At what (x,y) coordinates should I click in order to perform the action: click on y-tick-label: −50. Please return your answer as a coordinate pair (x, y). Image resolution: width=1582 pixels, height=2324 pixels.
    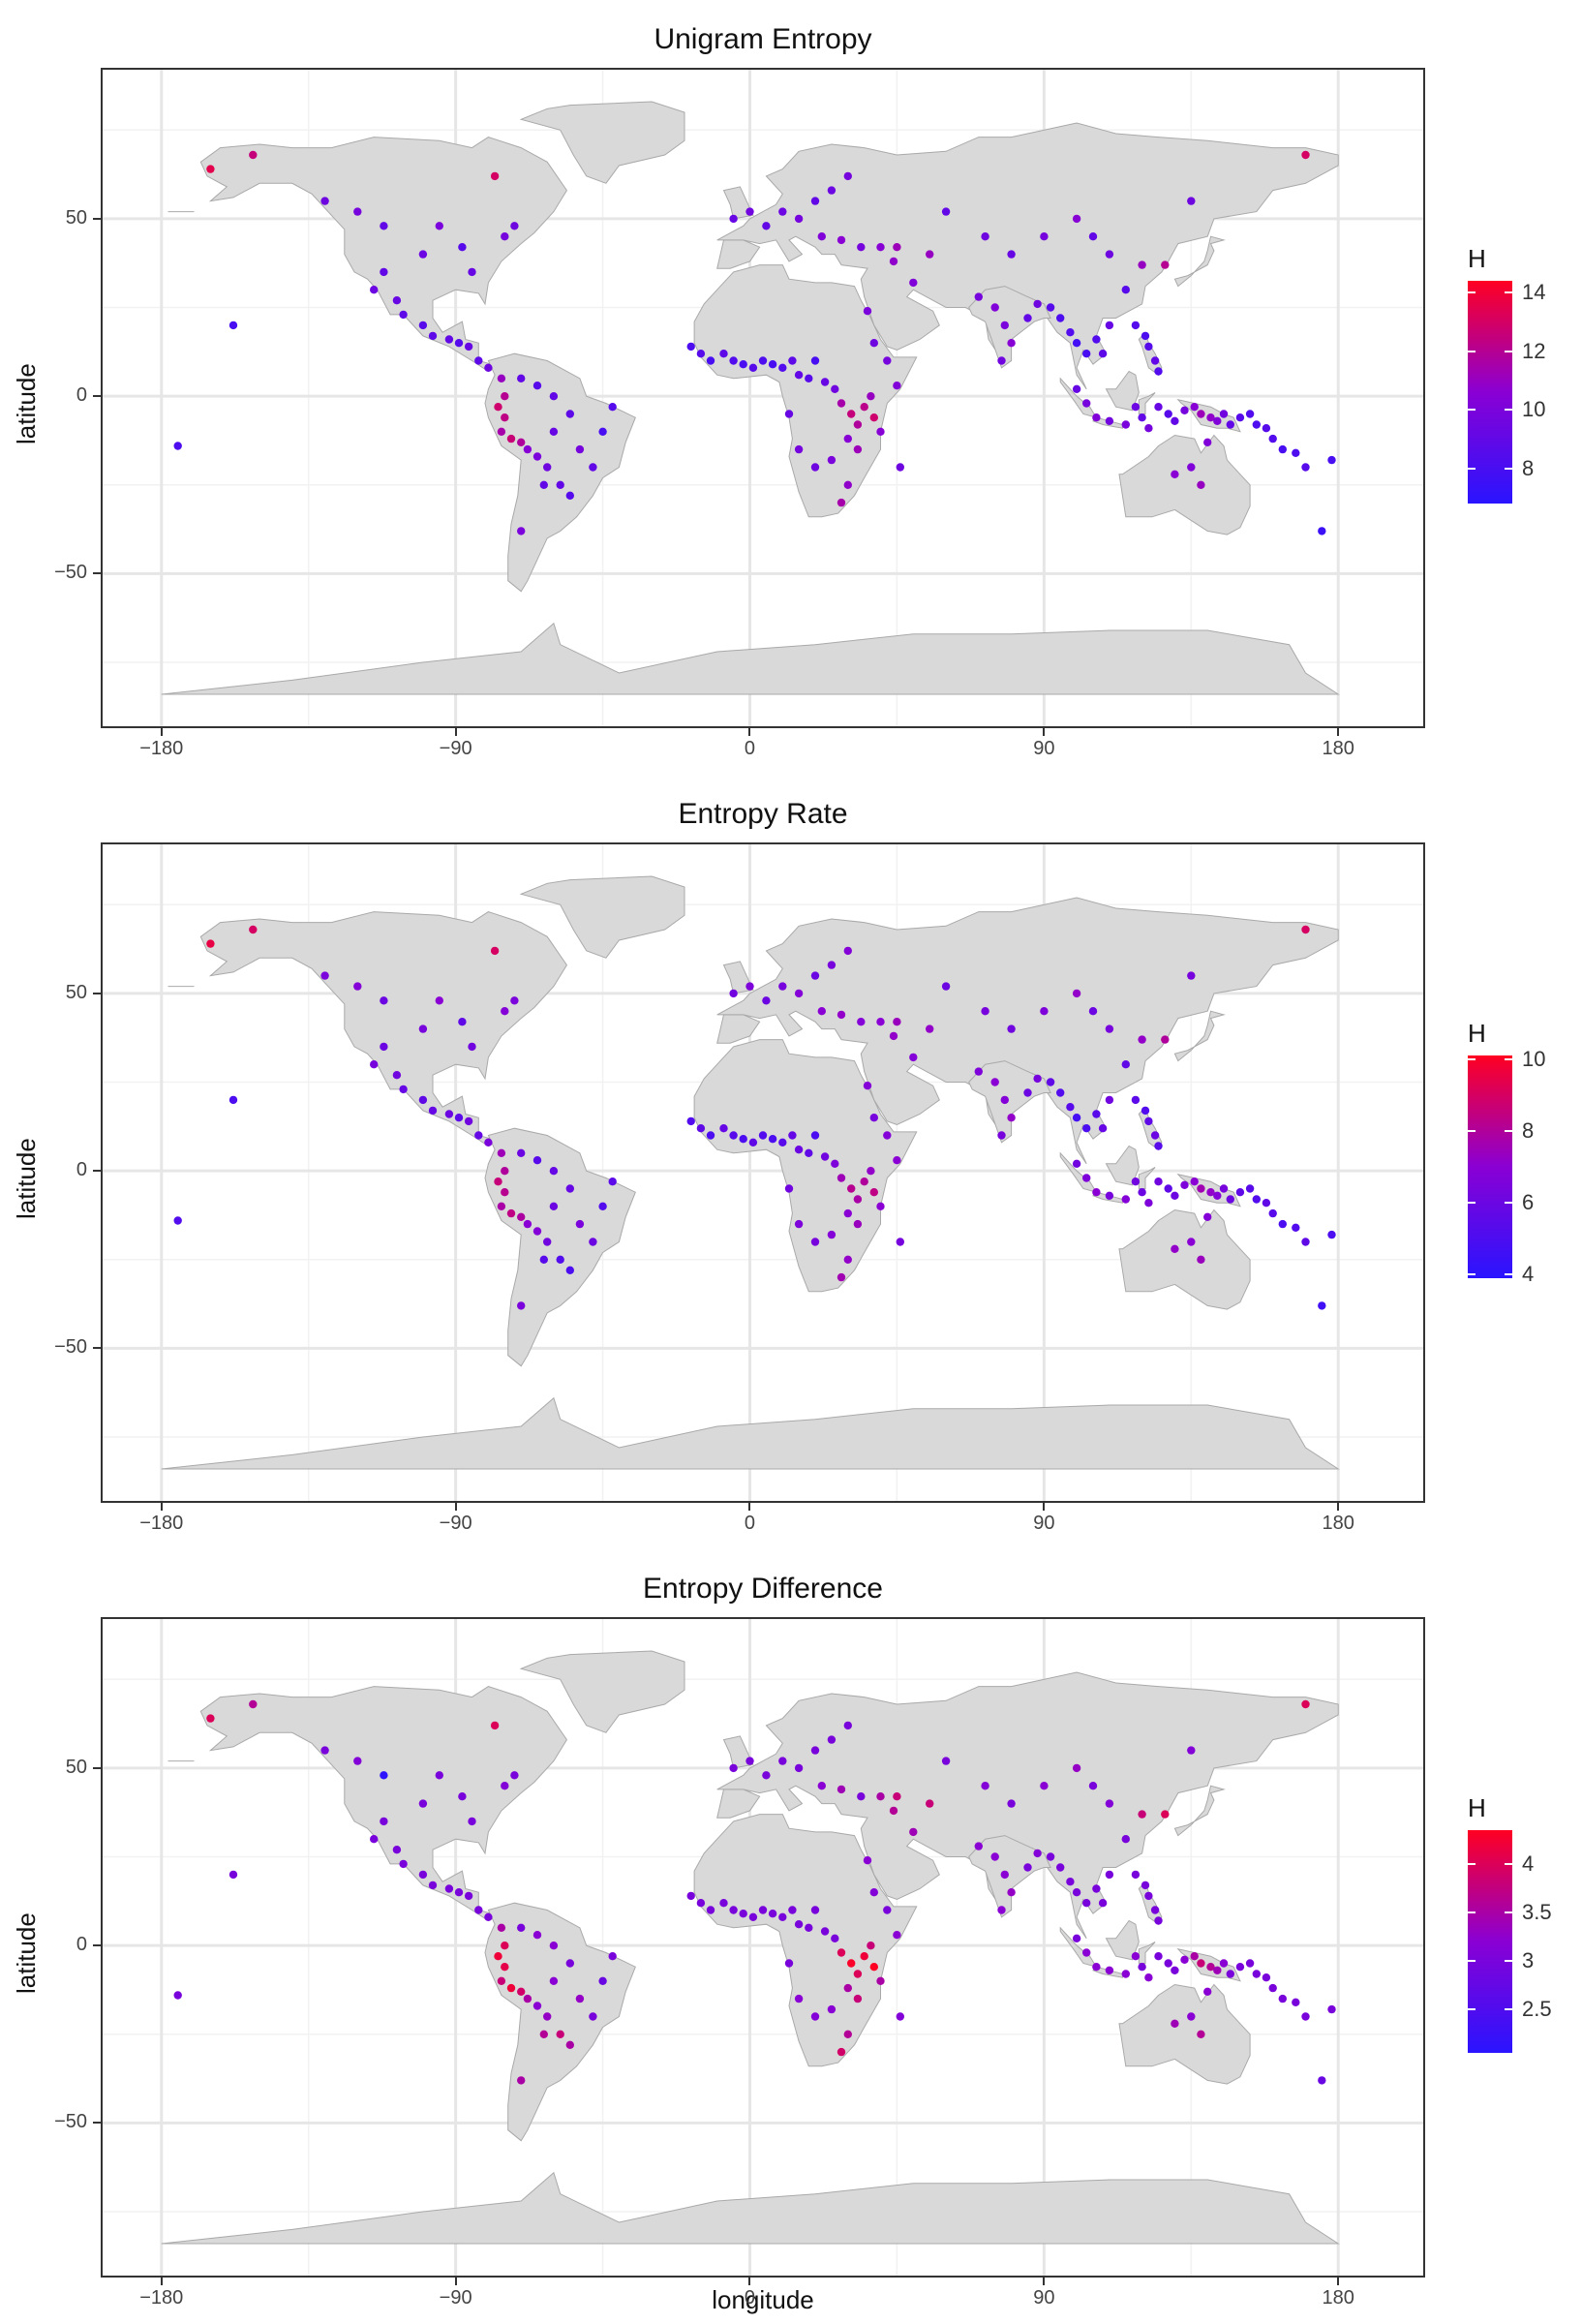
    Looking at the image, I should click on (70, 573).